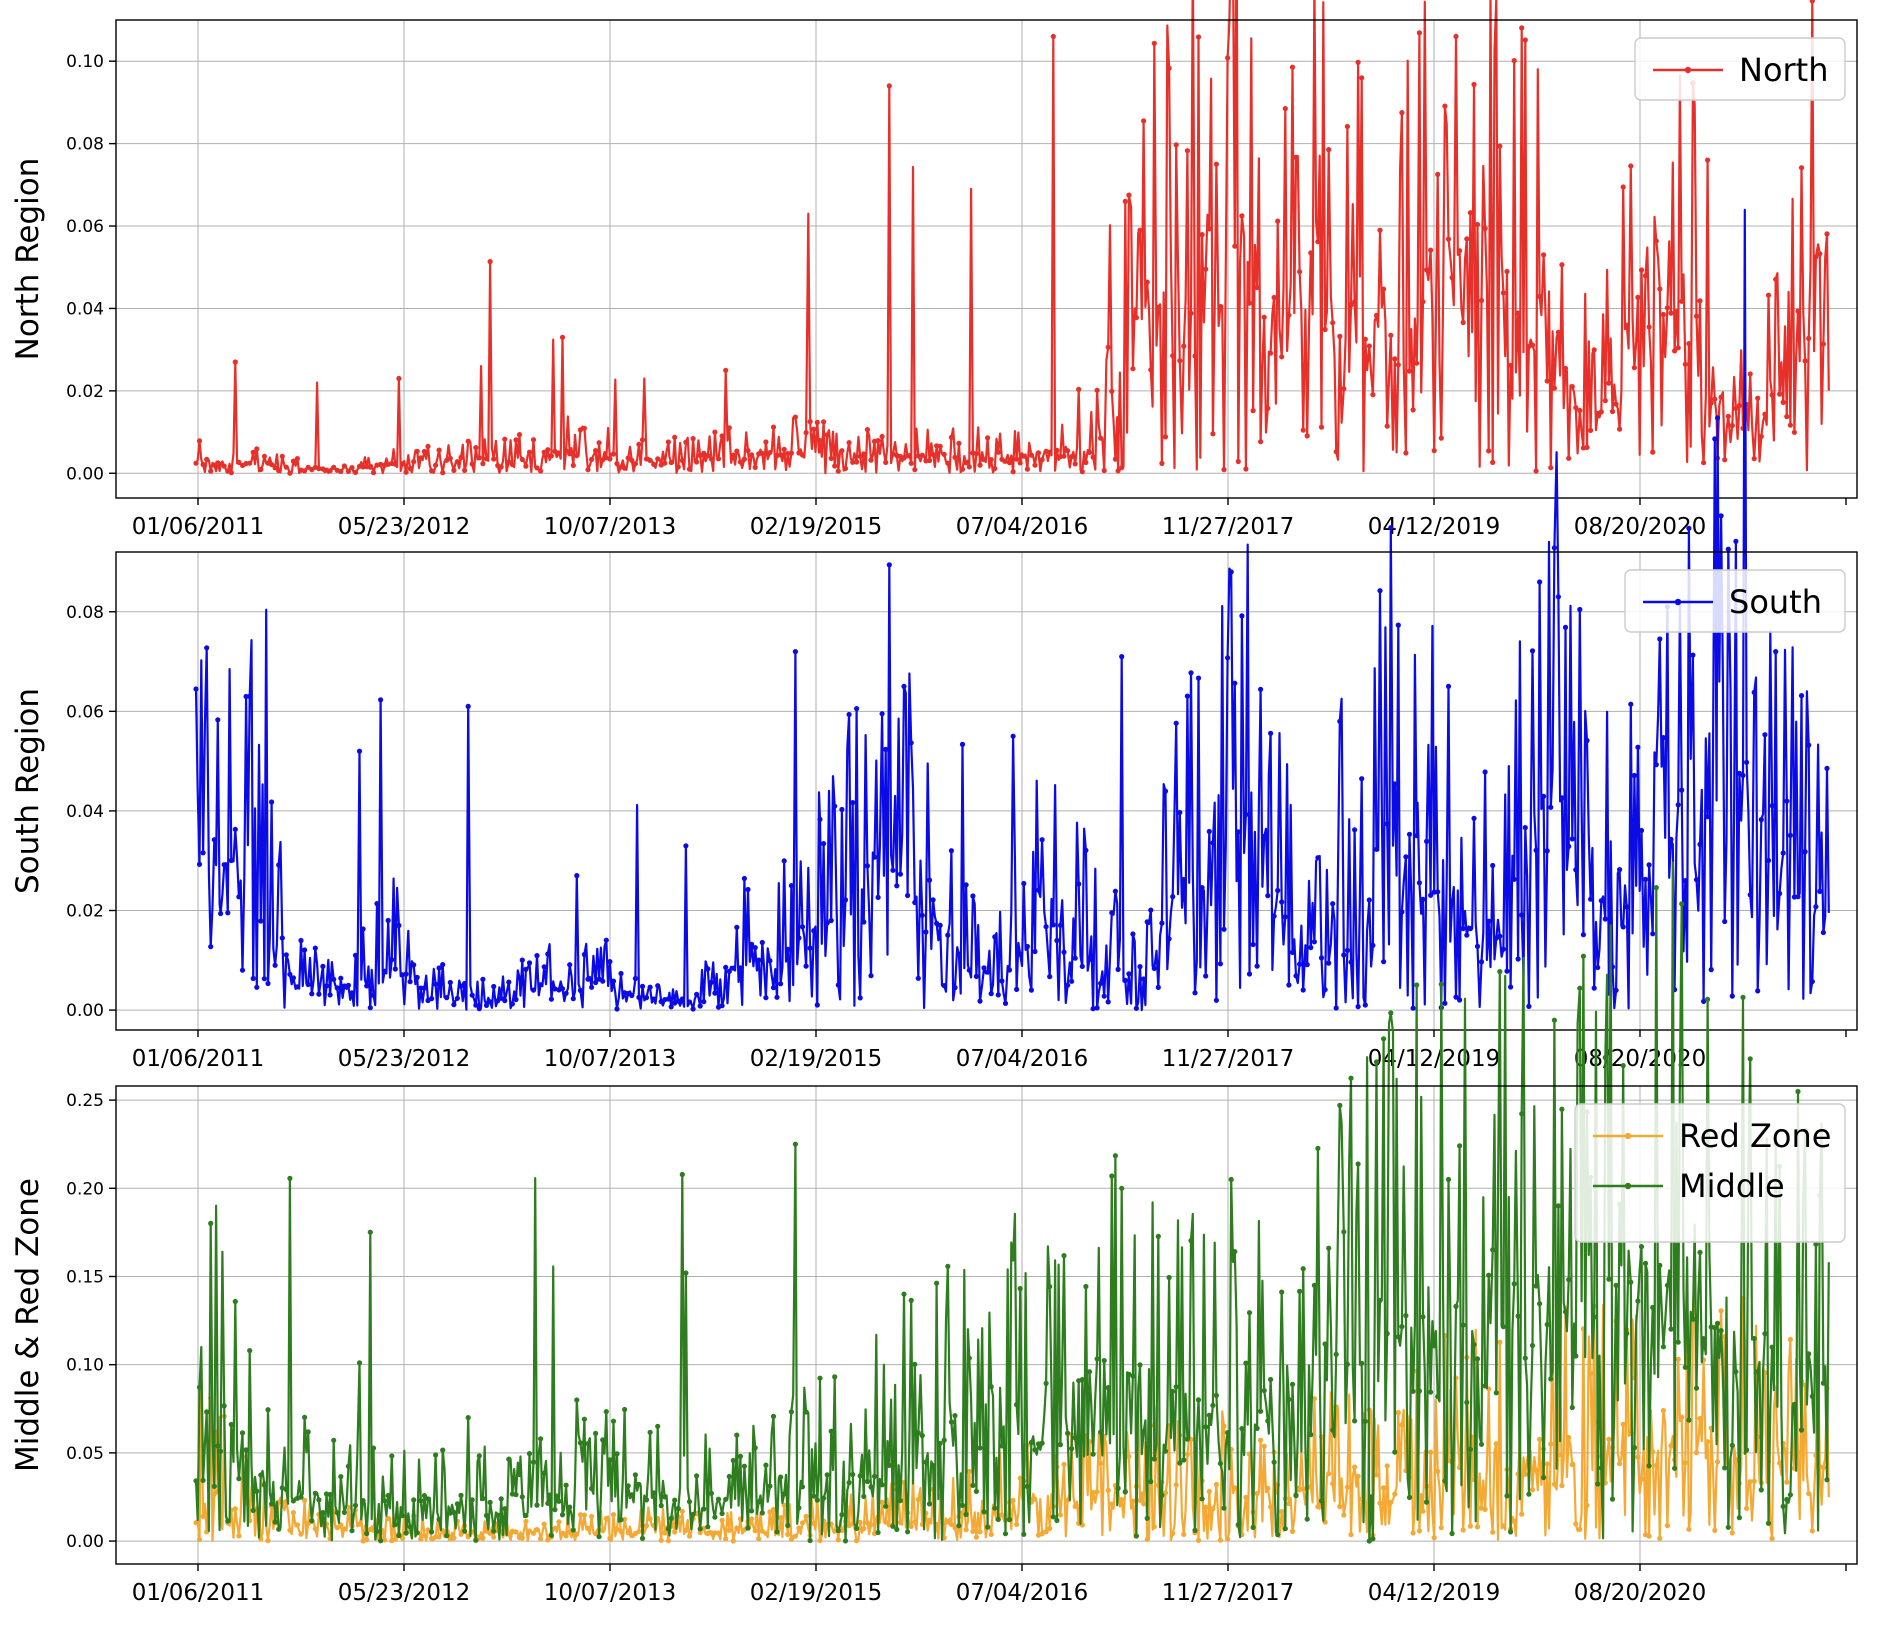  Describe the element at coordinates (1688, 70) in the screenshot. I see `legend-marker` at that location.